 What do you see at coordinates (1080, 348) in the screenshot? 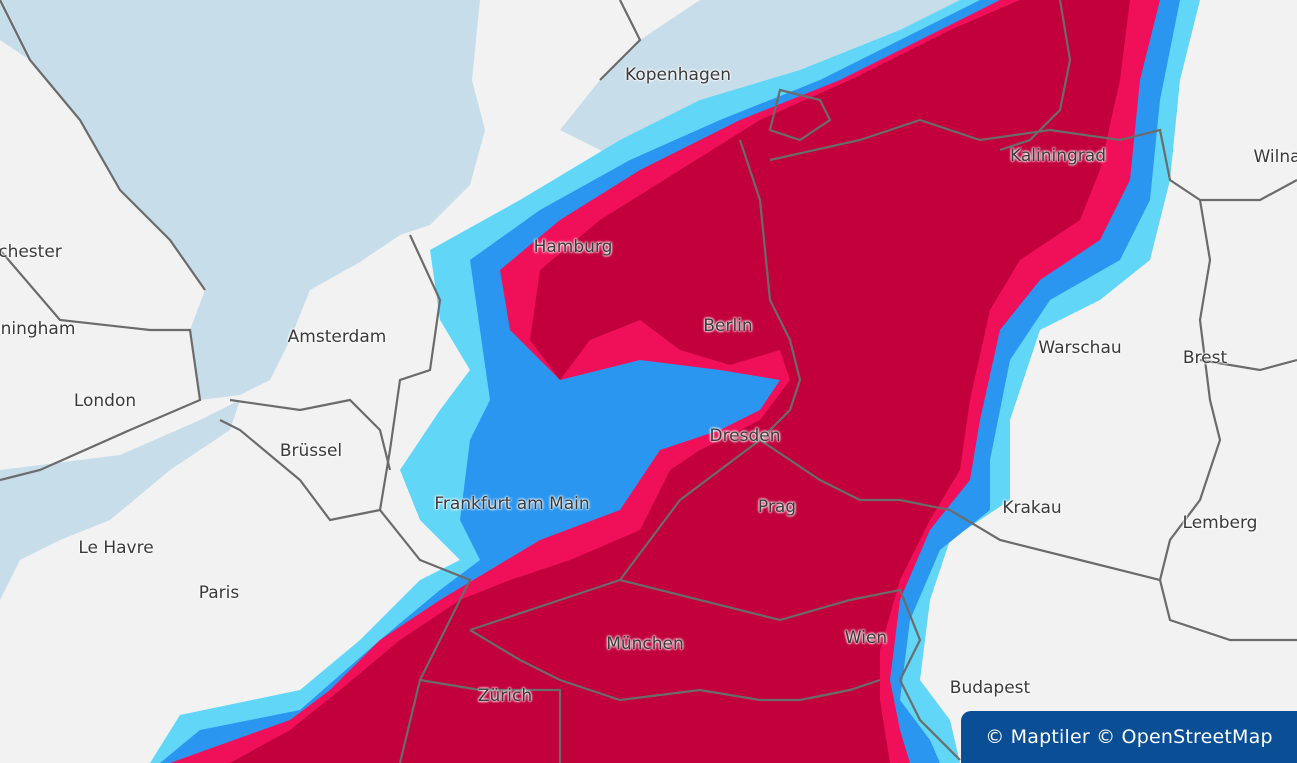
I see `city-label-warschau: Warschau` at bounding box center [1080, 348].